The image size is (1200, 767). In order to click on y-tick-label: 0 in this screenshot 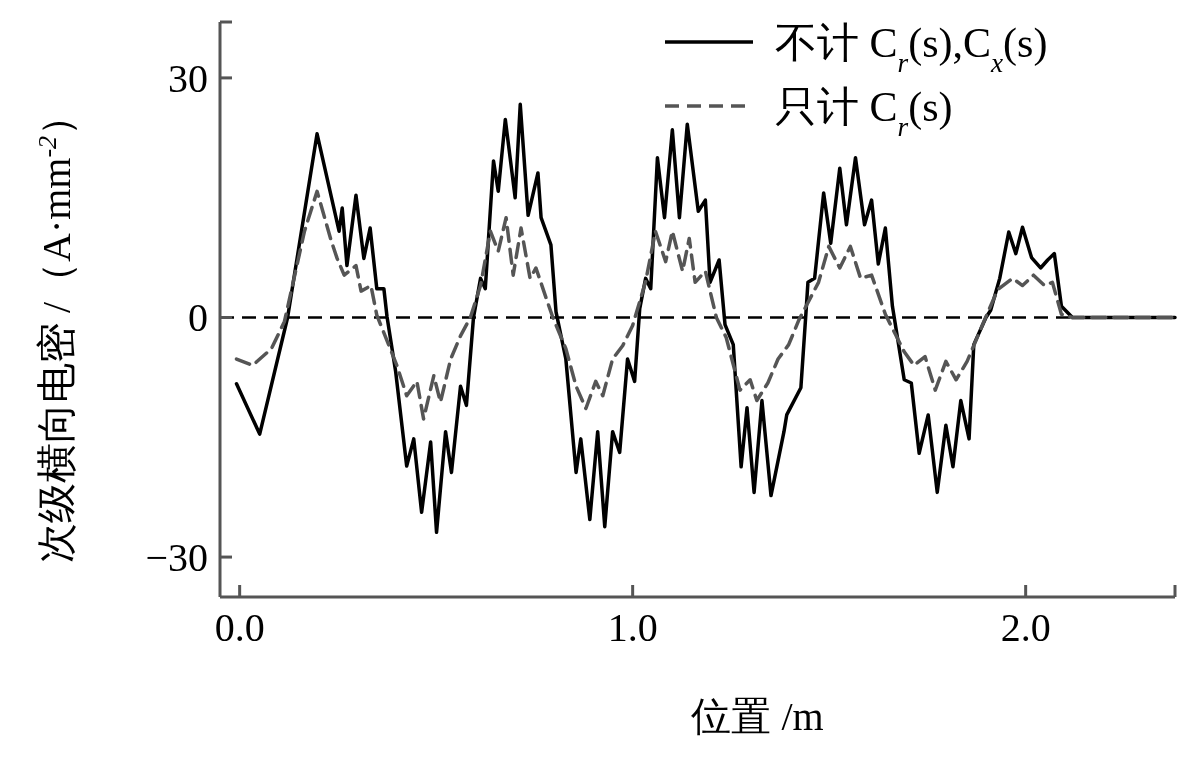, I will do `click(198, 318)`.